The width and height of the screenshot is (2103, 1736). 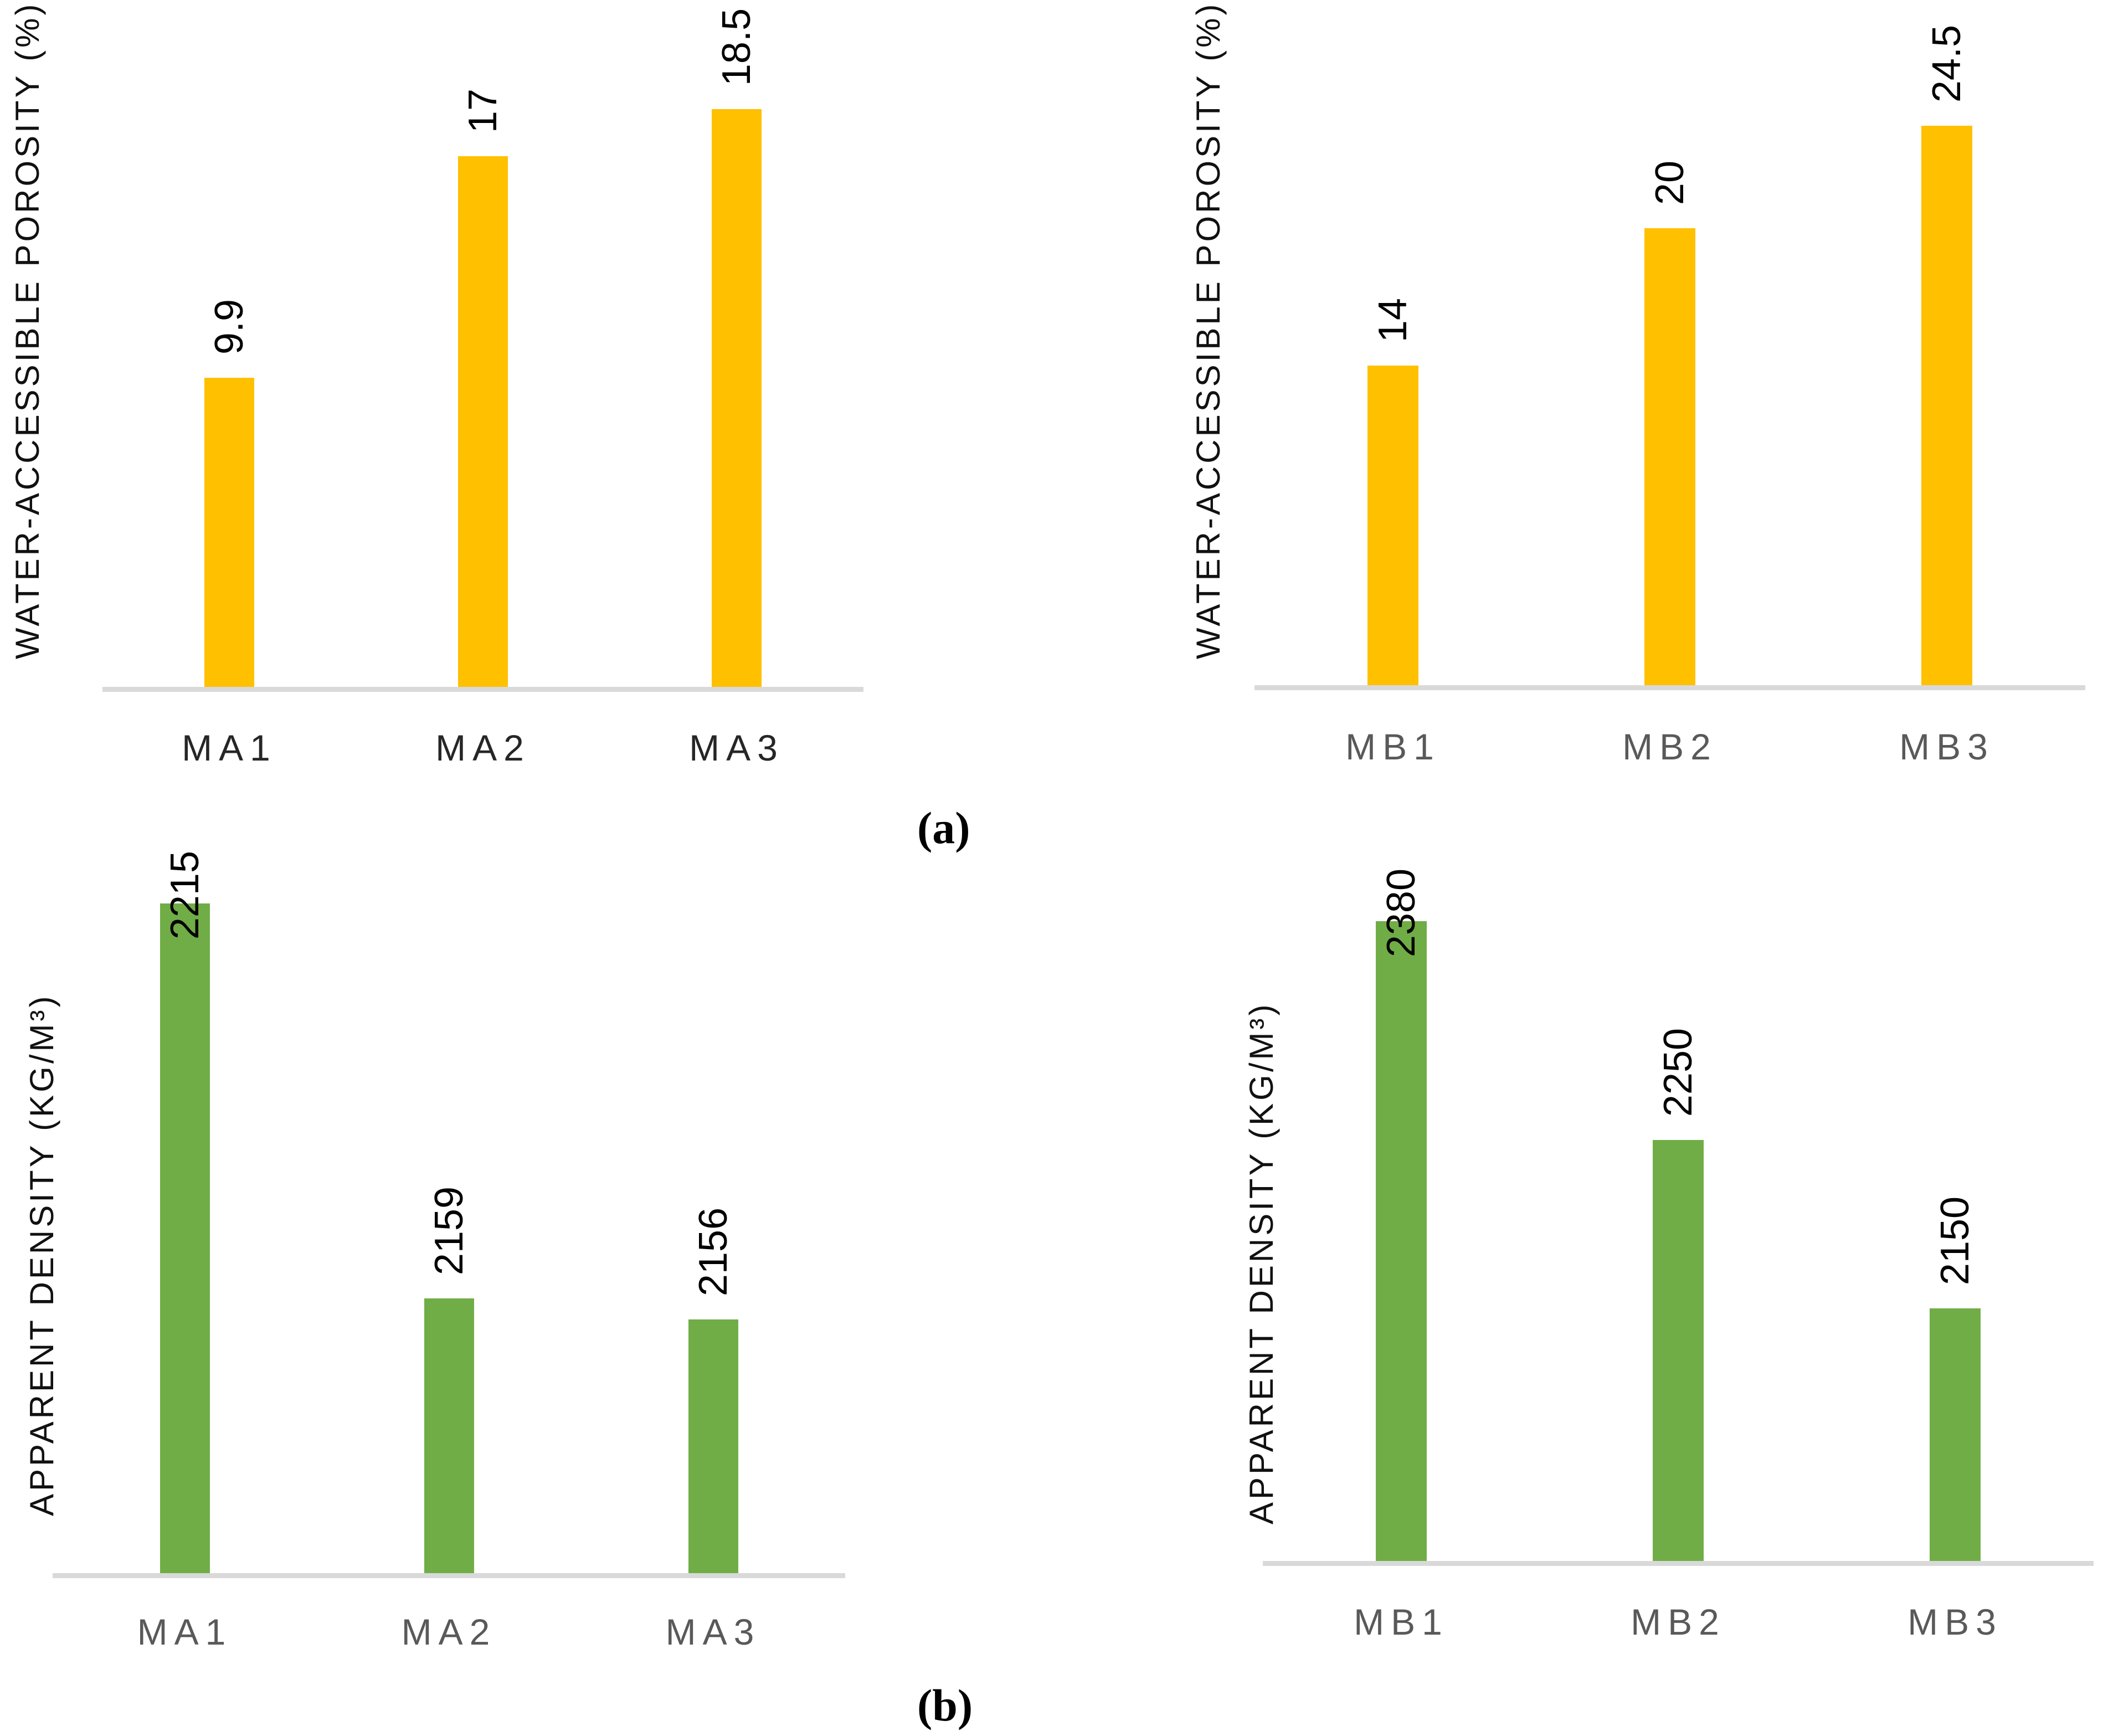 I want to click on bar-value-label: 2250, so click(x=1678, y=1072).